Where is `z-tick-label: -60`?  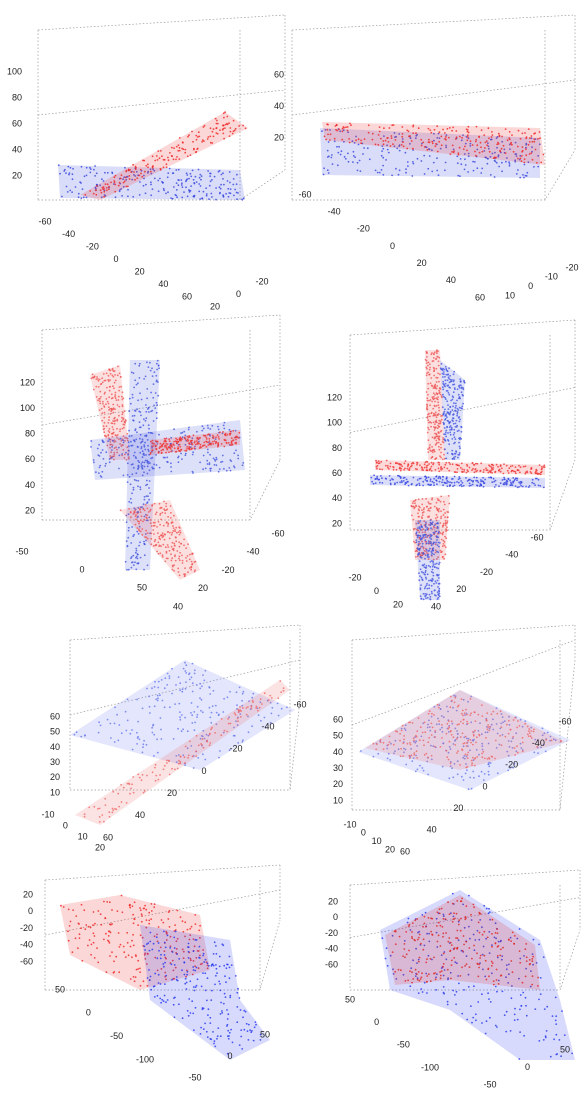 z-tick-label: -60 is located at coordinates (26, 961).